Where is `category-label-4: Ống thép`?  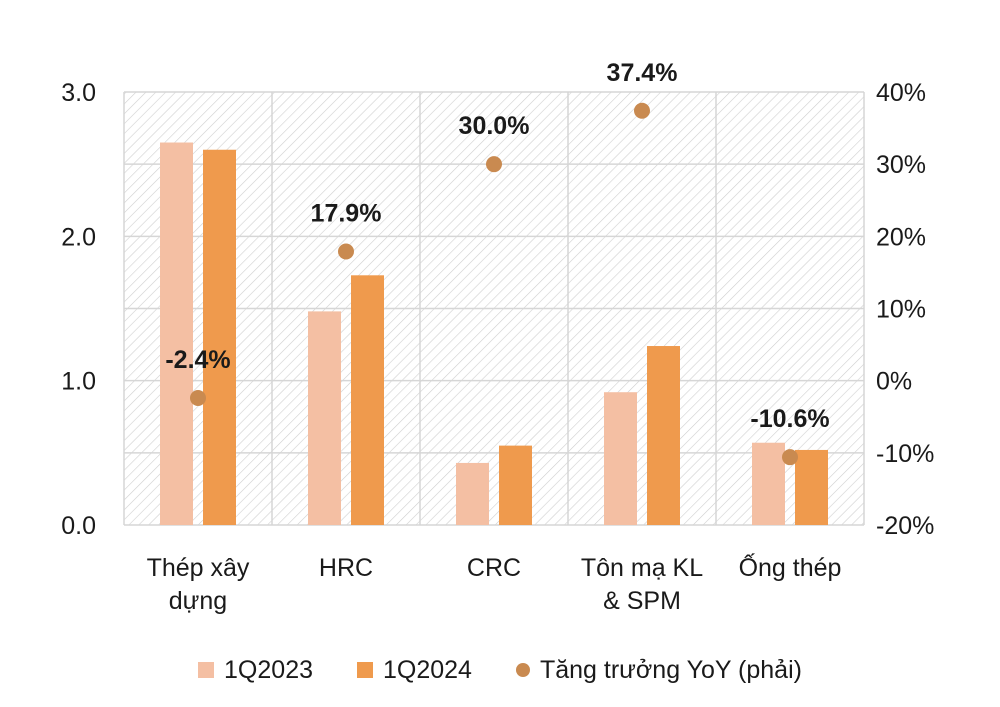
category-label-4: Ống thép is located at coordinates (790, 567).